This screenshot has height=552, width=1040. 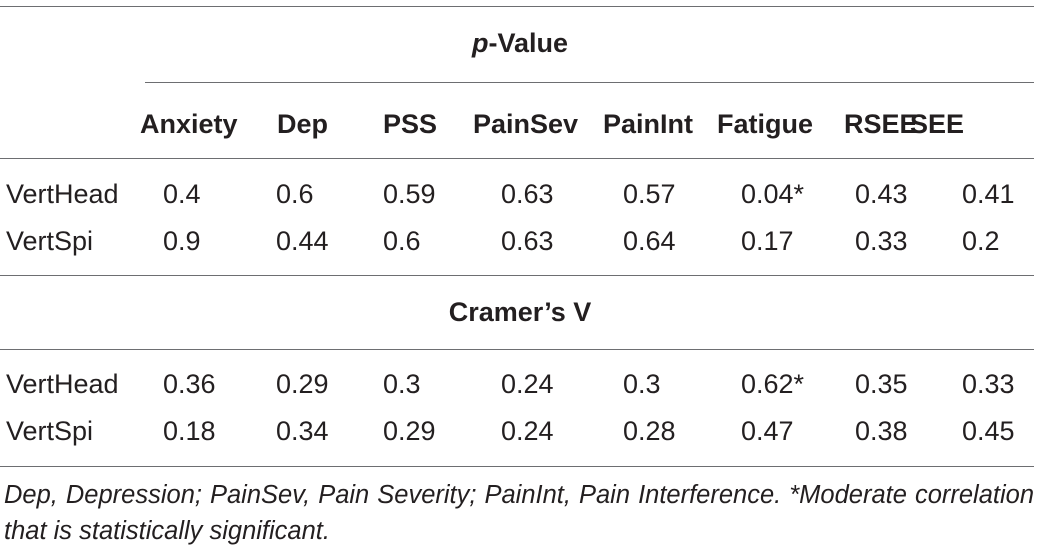 What do you see at coordinates (302, 431) in the screenshot?
I see `table-cell: 0.34` at bounding box center [302, 431].